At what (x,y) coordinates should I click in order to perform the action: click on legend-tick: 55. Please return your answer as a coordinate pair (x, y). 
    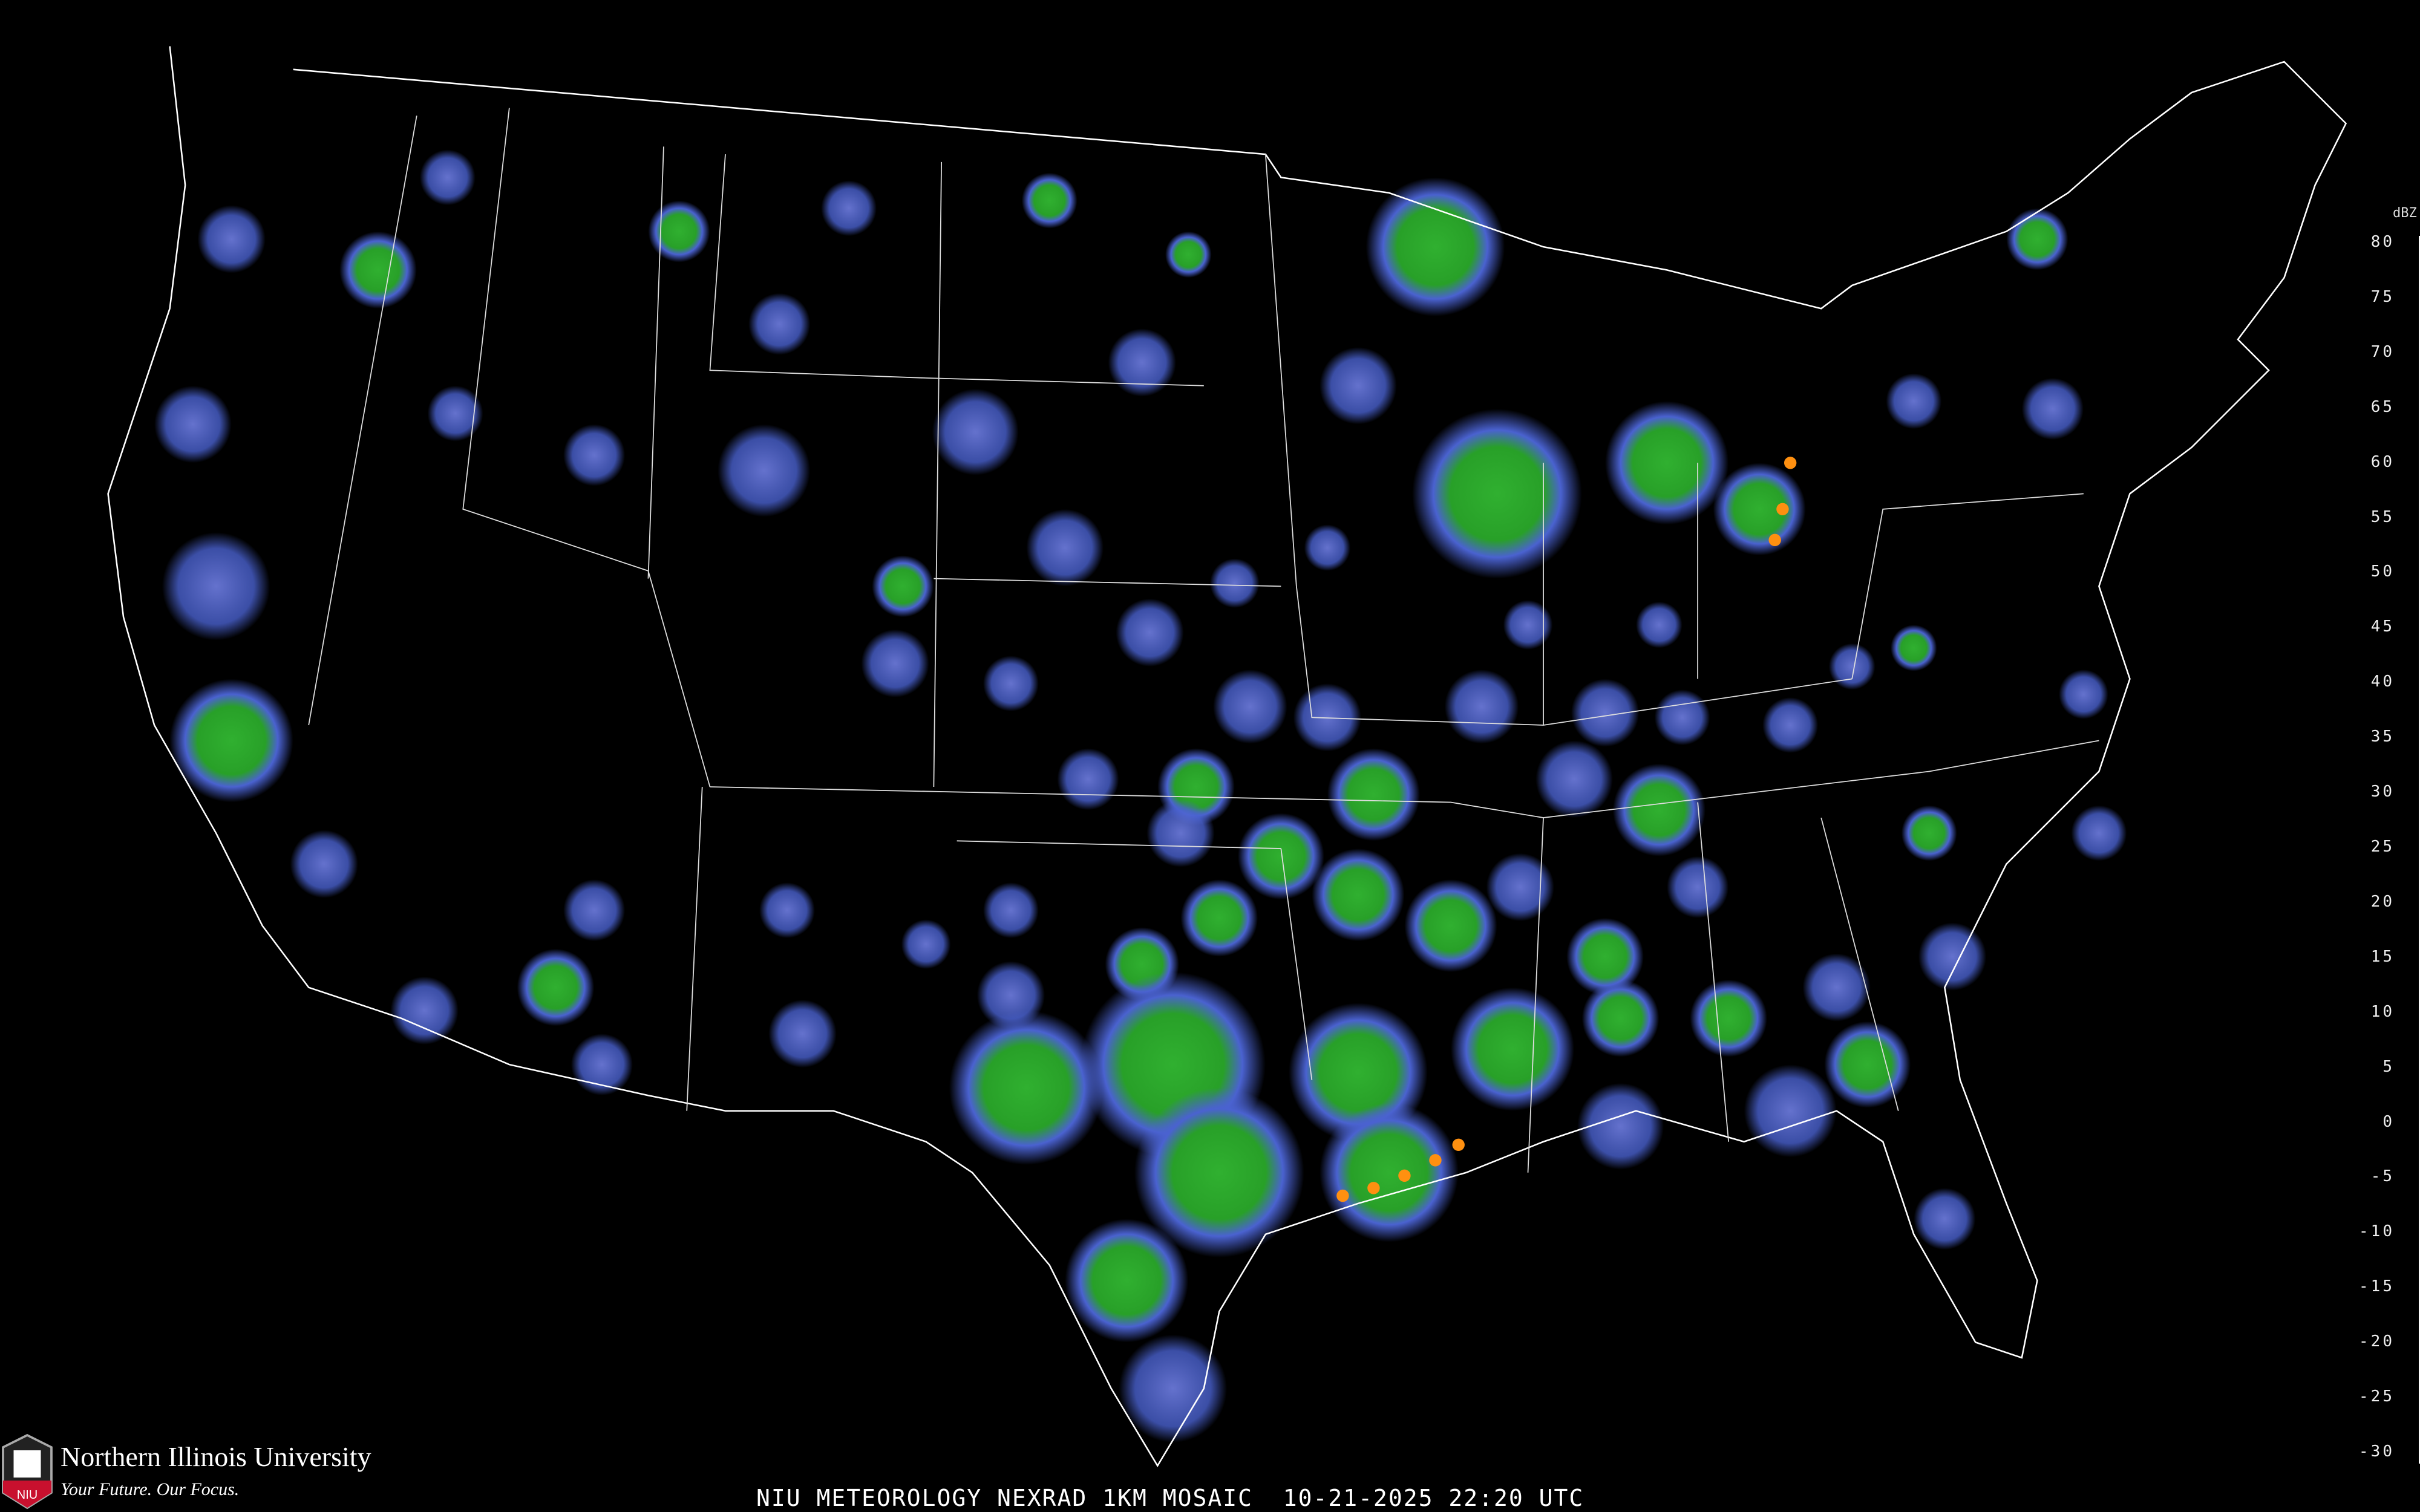
    Looking at the image, I should click on (2382, 516).